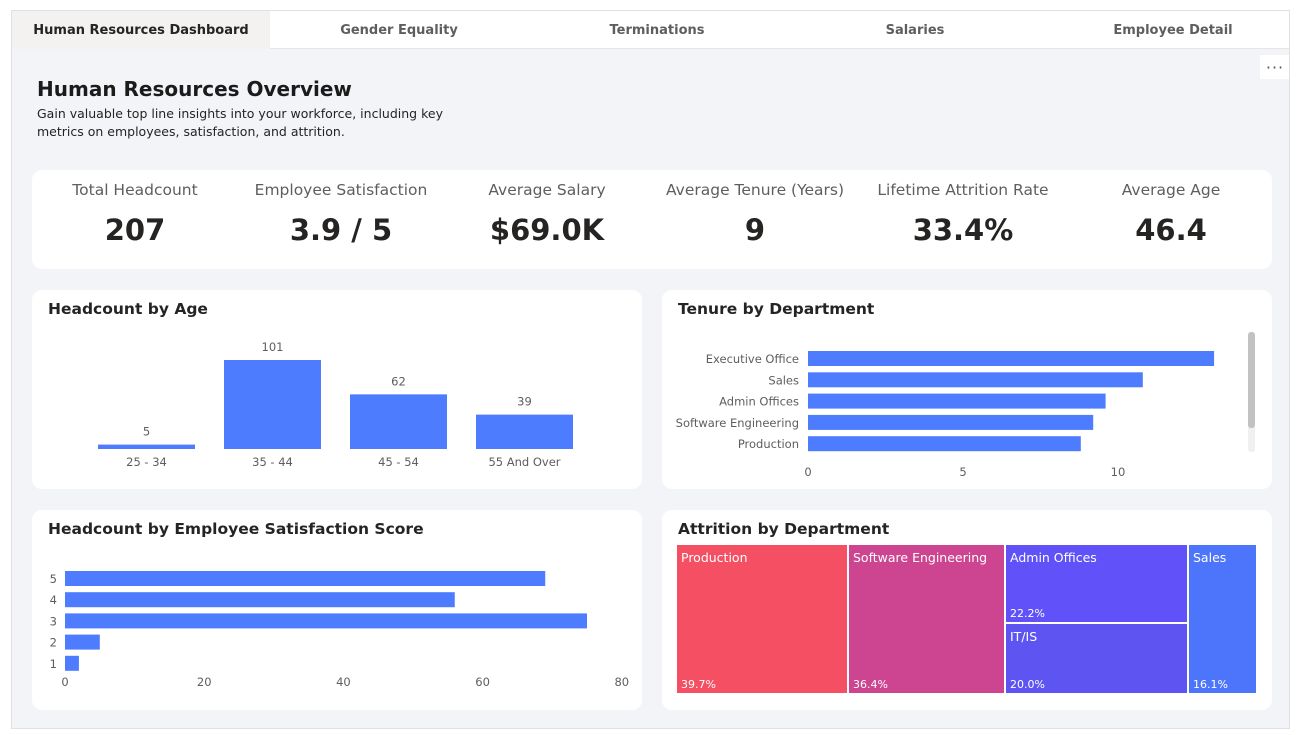 Image resolution: width=1298 pixels, height=735 pixels. Describe the element at coordinates (53, 600) in the screenshot. I see `y-tick-label: 4` at that location.